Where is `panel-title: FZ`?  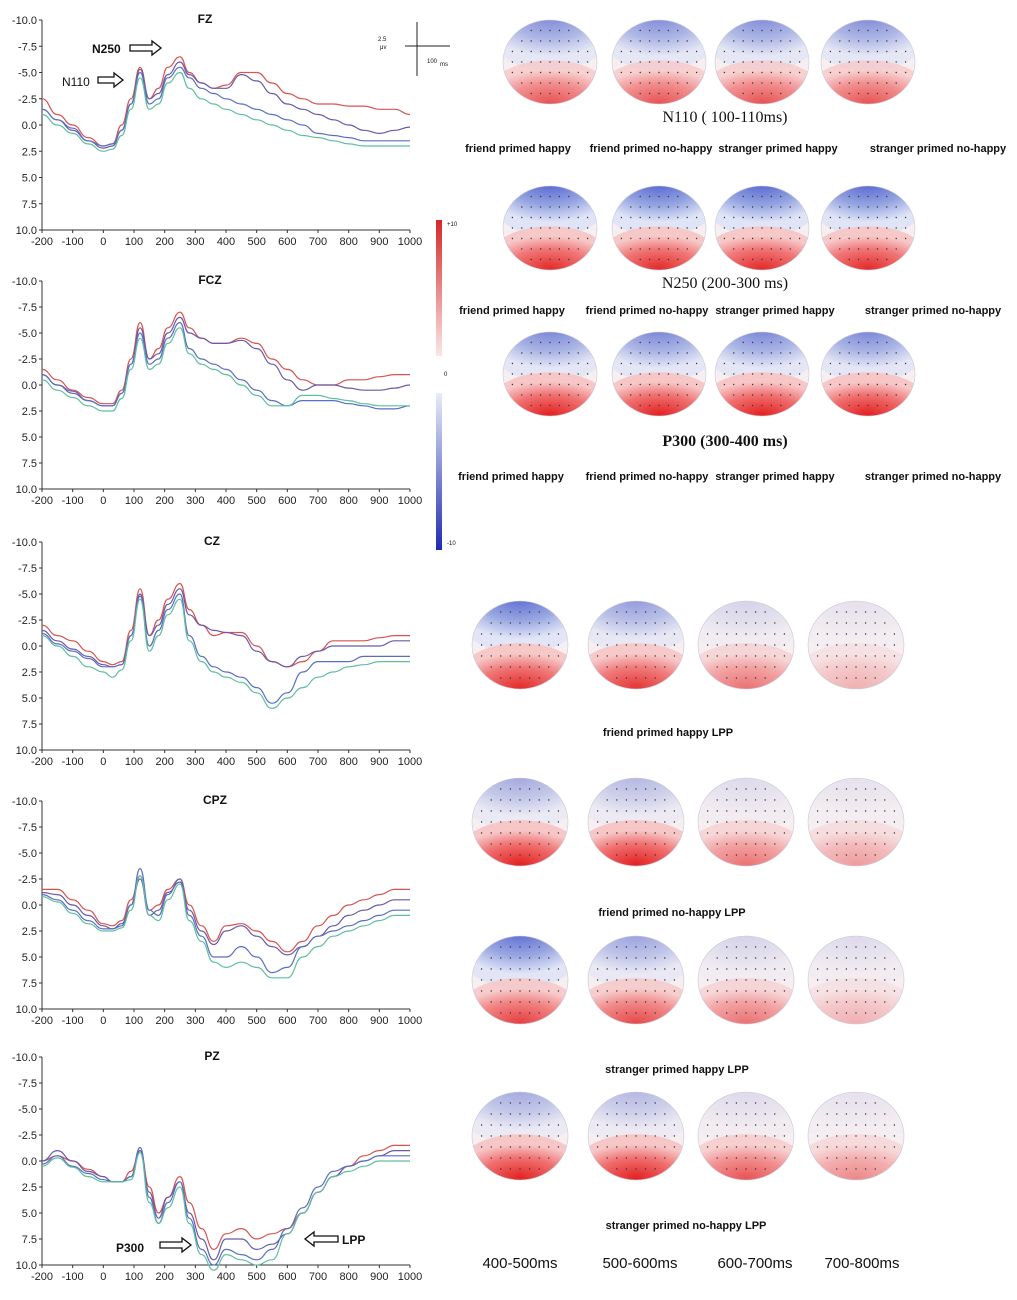
panel-title: FZ is located at coordinates (205, 19).